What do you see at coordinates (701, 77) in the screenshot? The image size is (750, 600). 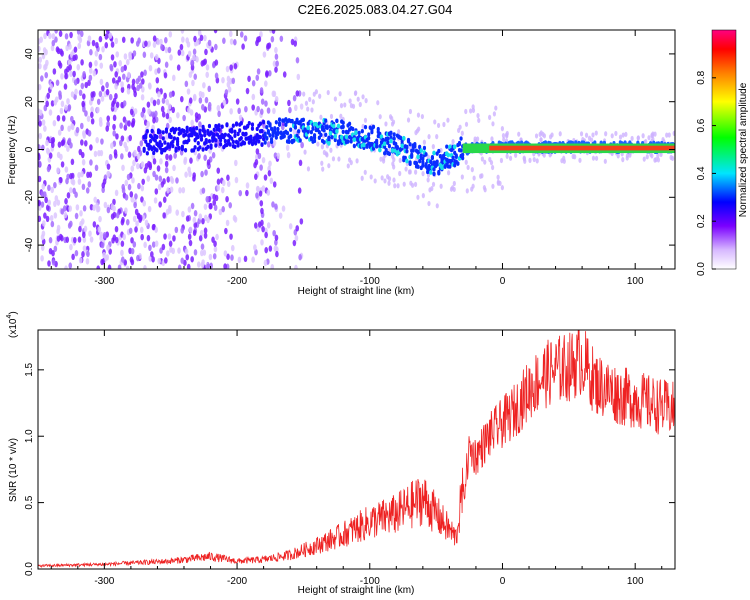 I see `colorbar-tick-label: 0.8` at bounding box center [701, 77].